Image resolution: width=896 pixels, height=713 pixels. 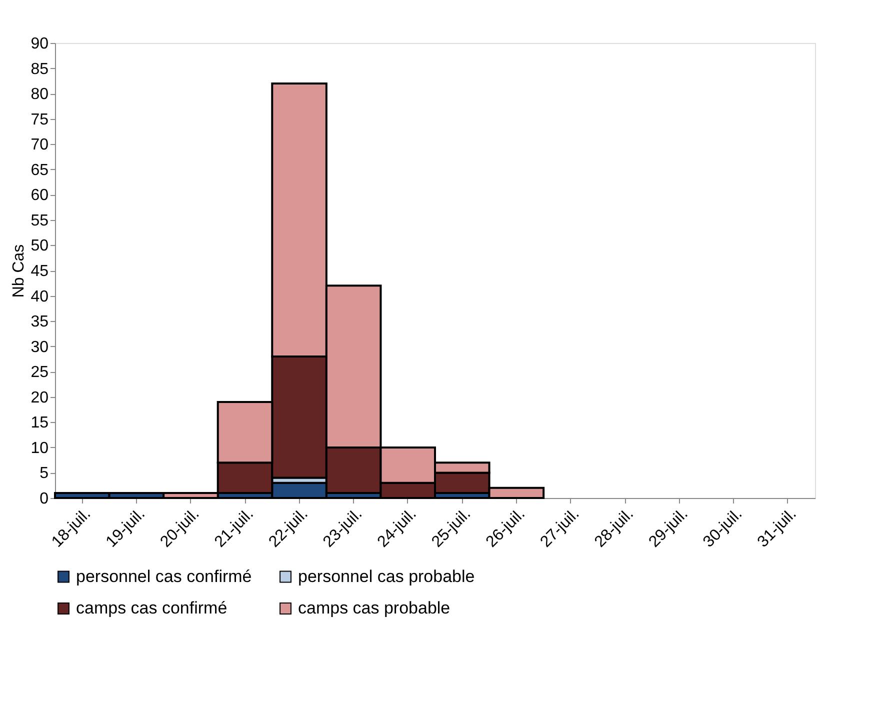 I want to click on legend-label: camps cas confirmé, so click(x=152, y=608).